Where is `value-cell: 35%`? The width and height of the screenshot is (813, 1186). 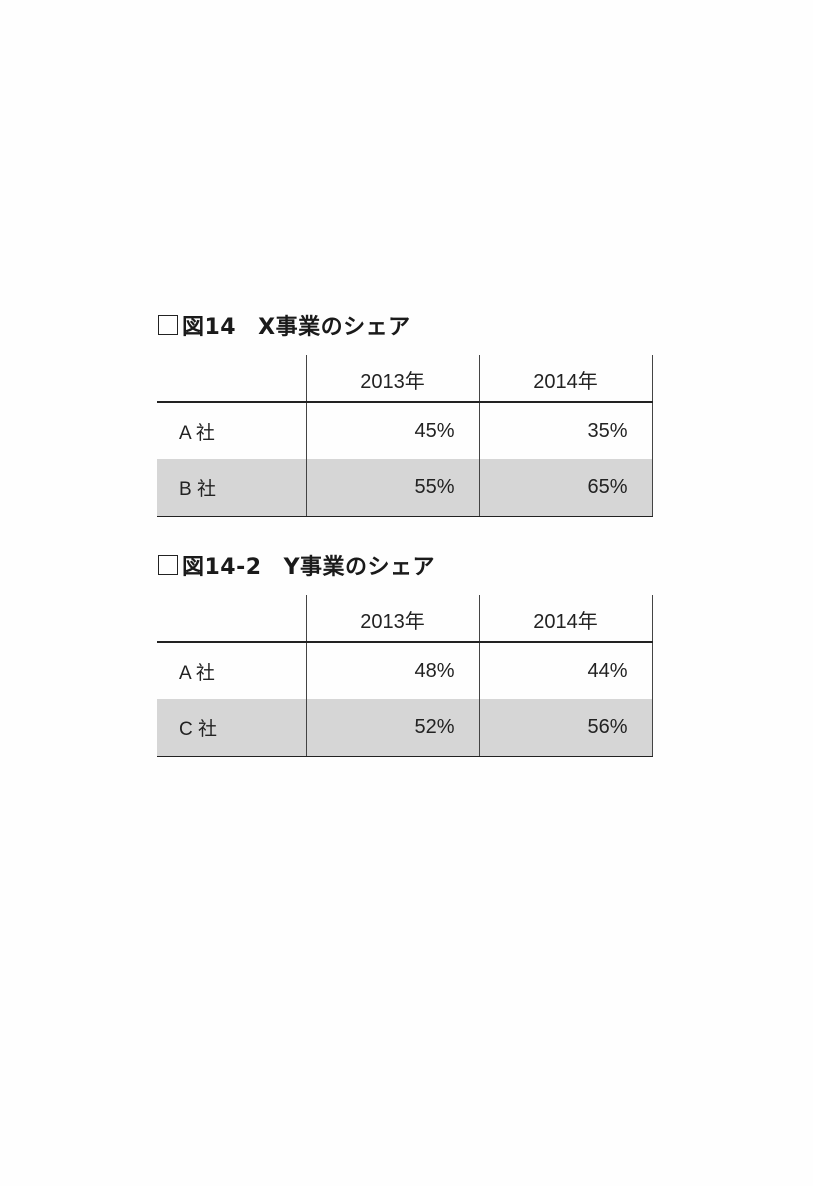 value-cell: 35% is located at coordinates (566, 430).